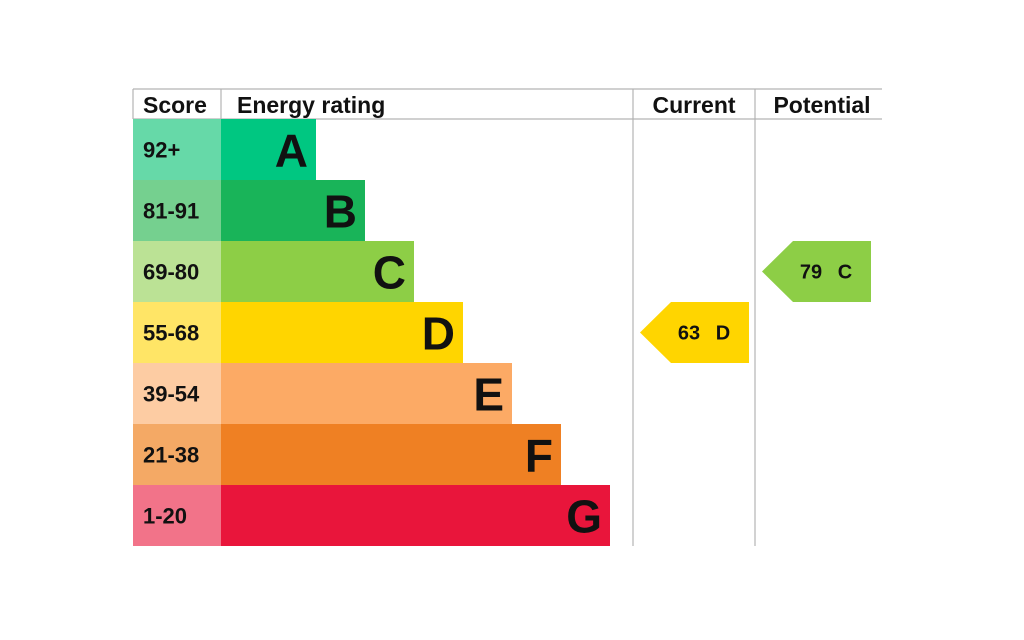  I want to click on rating-letter-e: E, so click(488, 395).